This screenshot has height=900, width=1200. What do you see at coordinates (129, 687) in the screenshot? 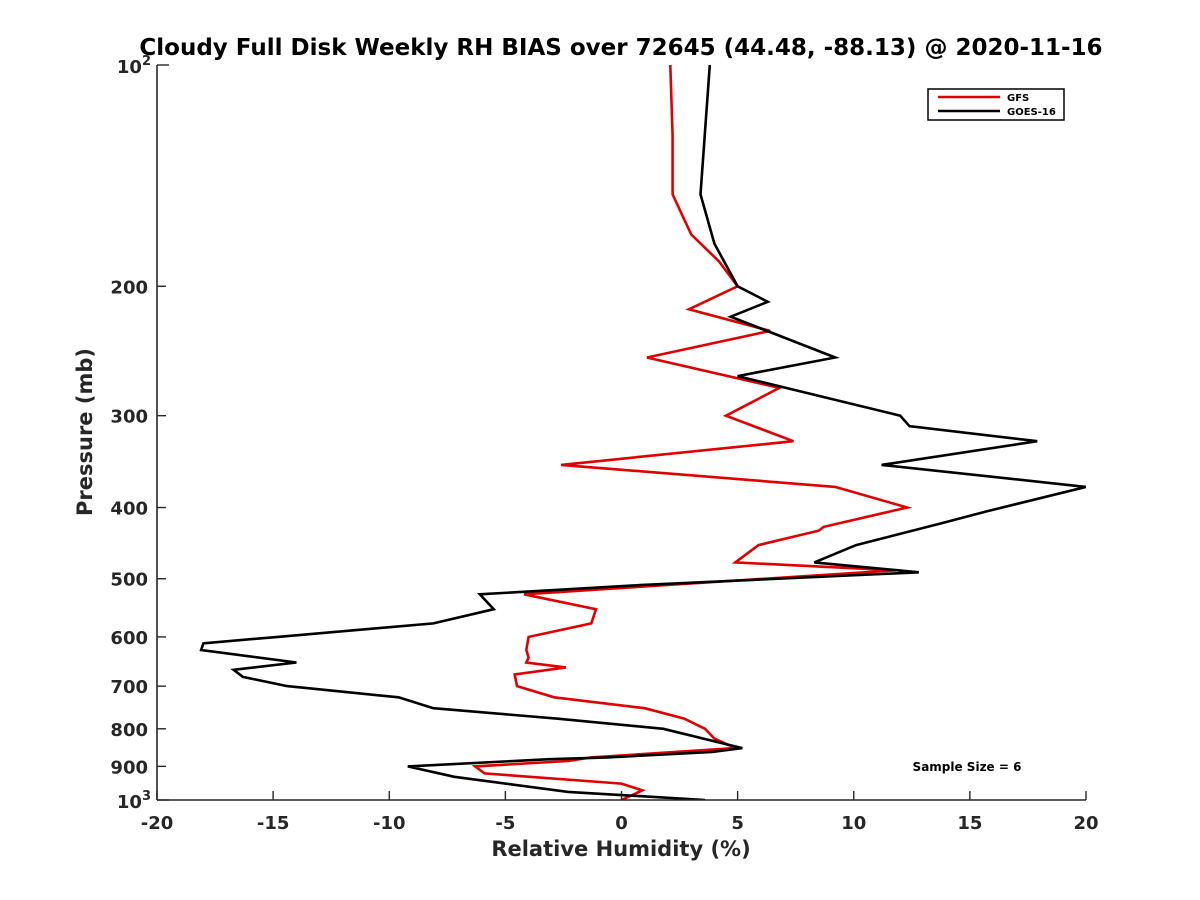
I see `y-tick-label: 700` at bounding box center [129, 687].